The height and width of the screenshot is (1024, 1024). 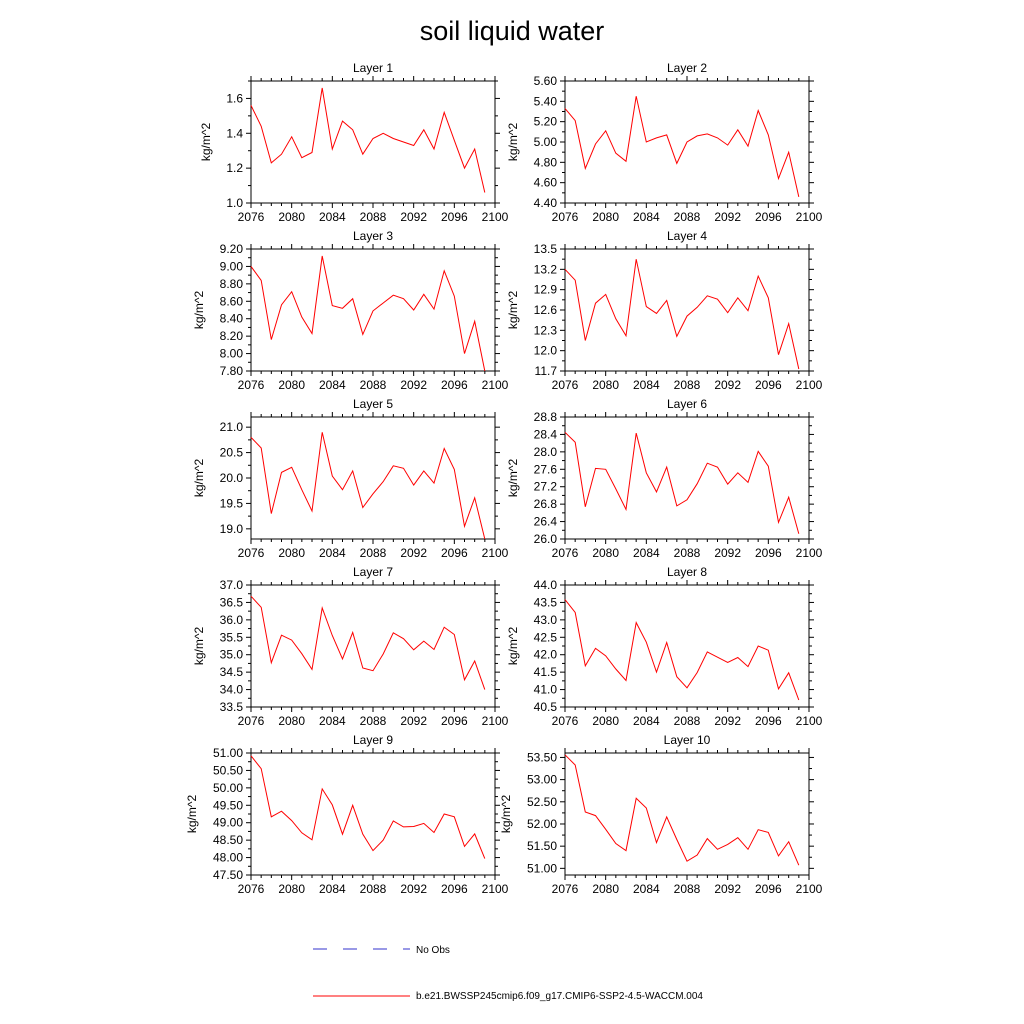 I want to click on y-tick-label: 26.4, so click(x=546, y=522).